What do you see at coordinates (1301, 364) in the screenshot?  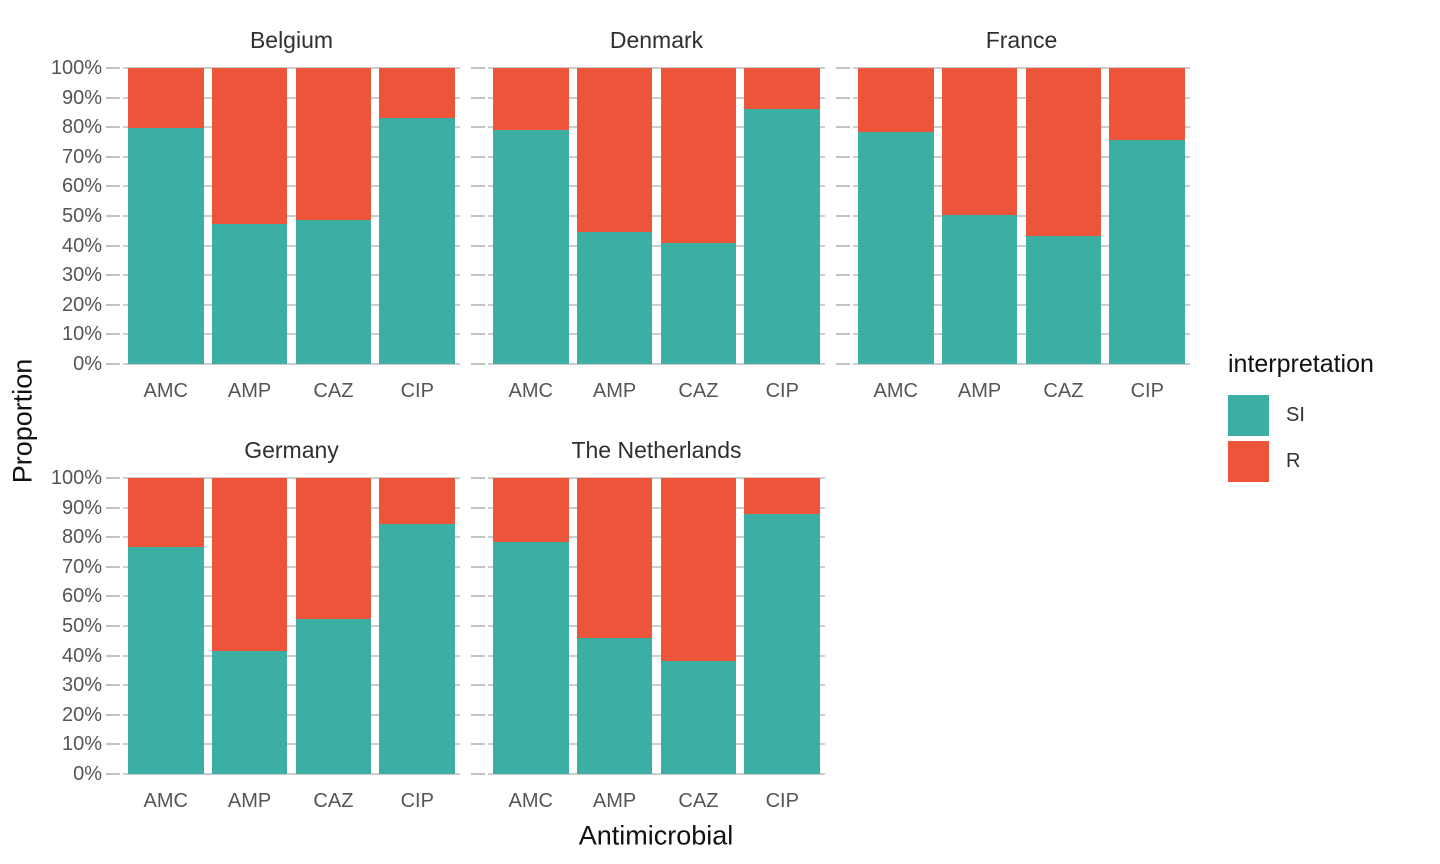 I see `legend-title: interpretation` at bounding box center [1301, 364].